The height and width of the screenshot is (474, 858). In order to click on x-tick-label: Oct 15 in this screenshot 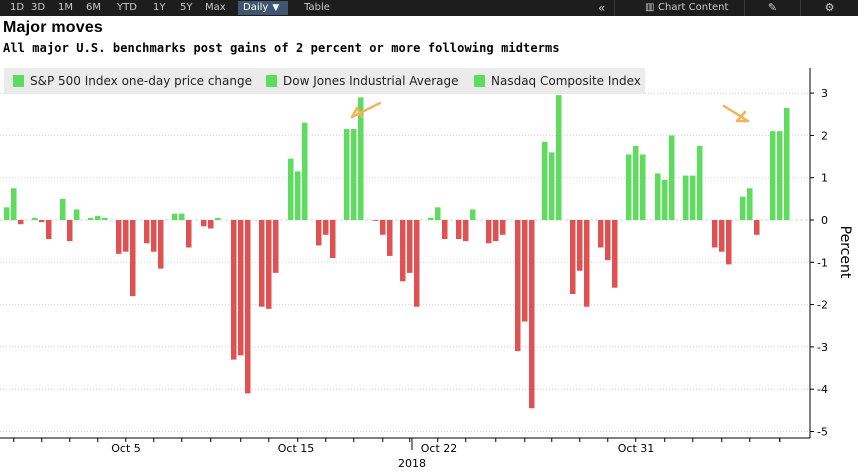, I will do `click(296, 448)`.